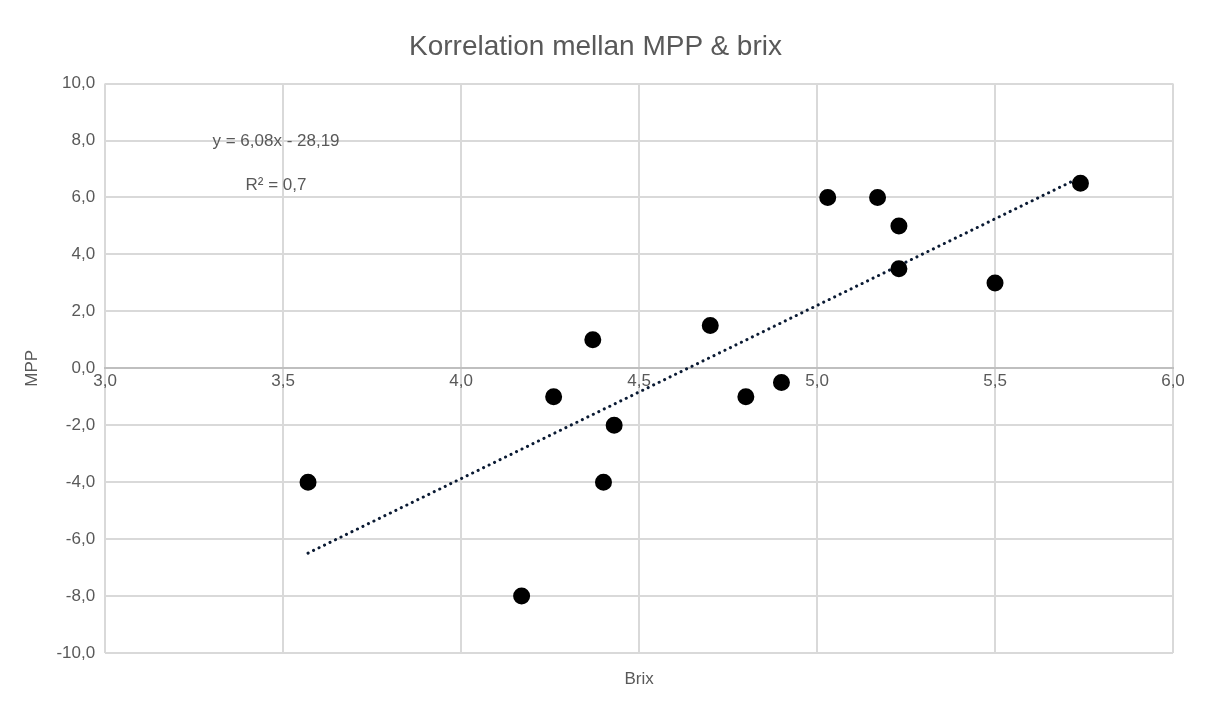 The image size is (1213, 708). Describe the element at coordinates (283, 381) in the screenshot. I see `x-tick-label: 3,5` at that location.